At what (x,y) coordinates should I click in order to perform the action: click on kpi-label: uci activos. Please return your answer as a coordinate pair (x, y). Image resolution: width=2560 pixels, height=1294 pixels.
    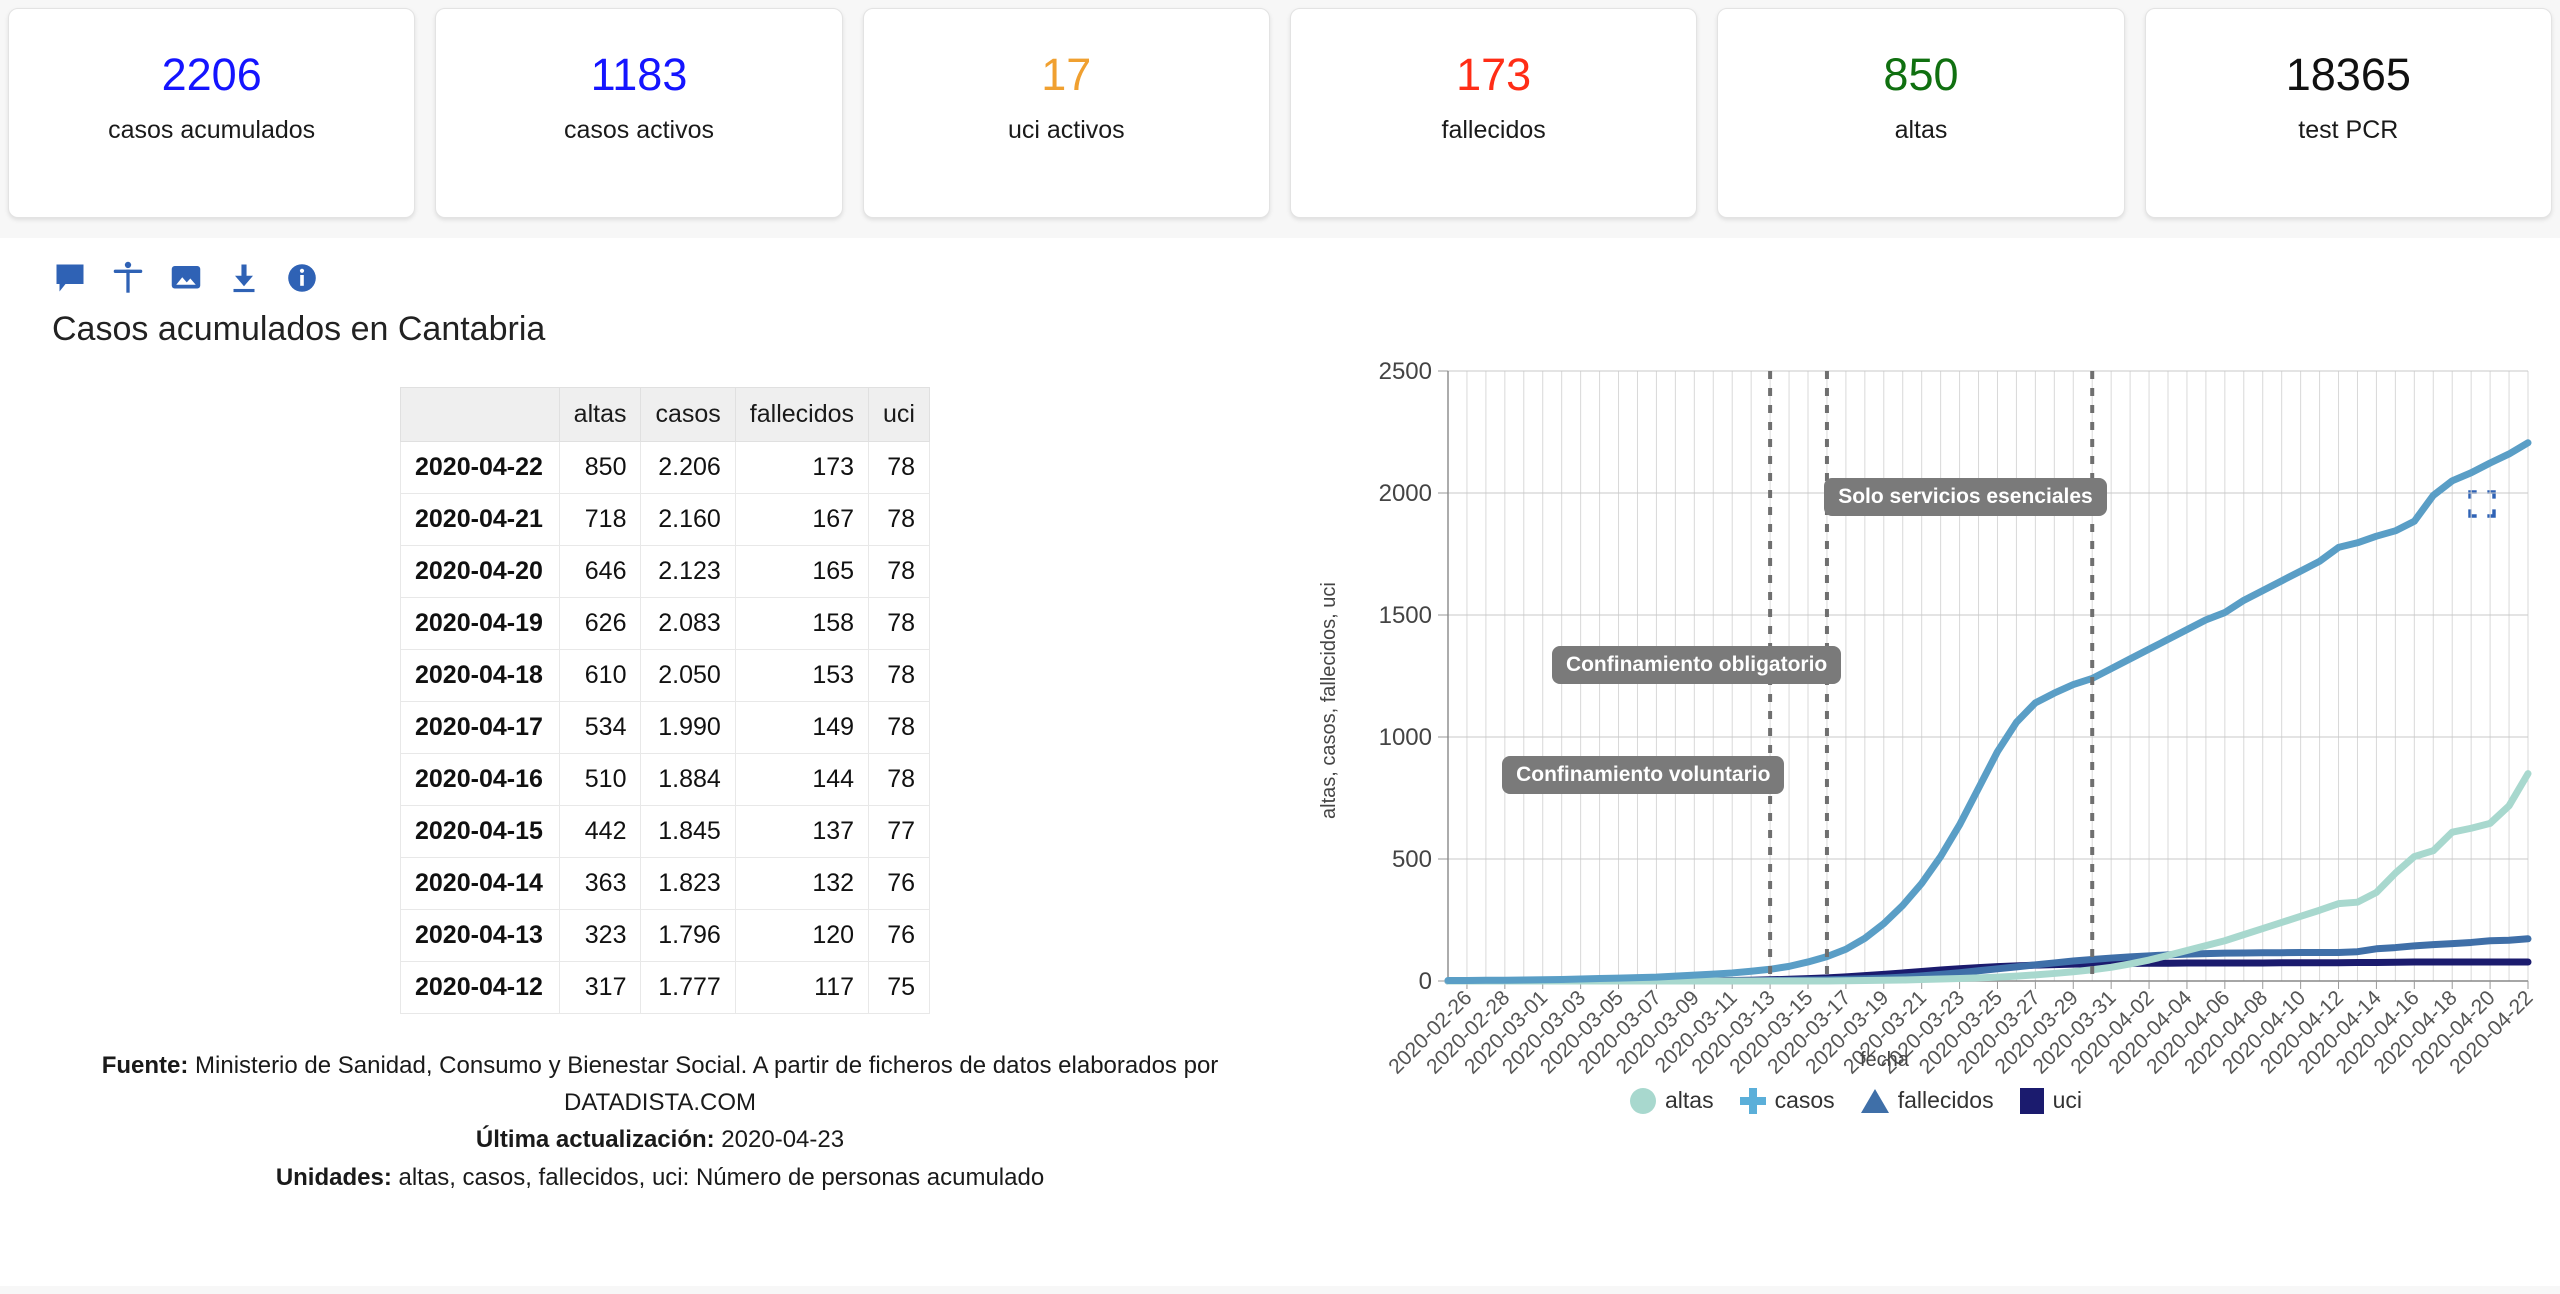
    Looking at the image, I should click on (1066, 130).